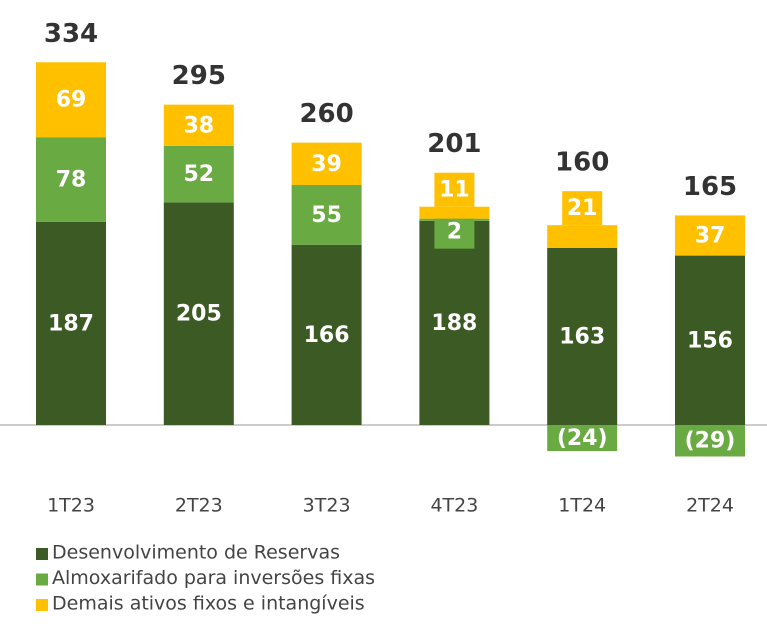  I want to click on total-label: 295, so click(199, 76).